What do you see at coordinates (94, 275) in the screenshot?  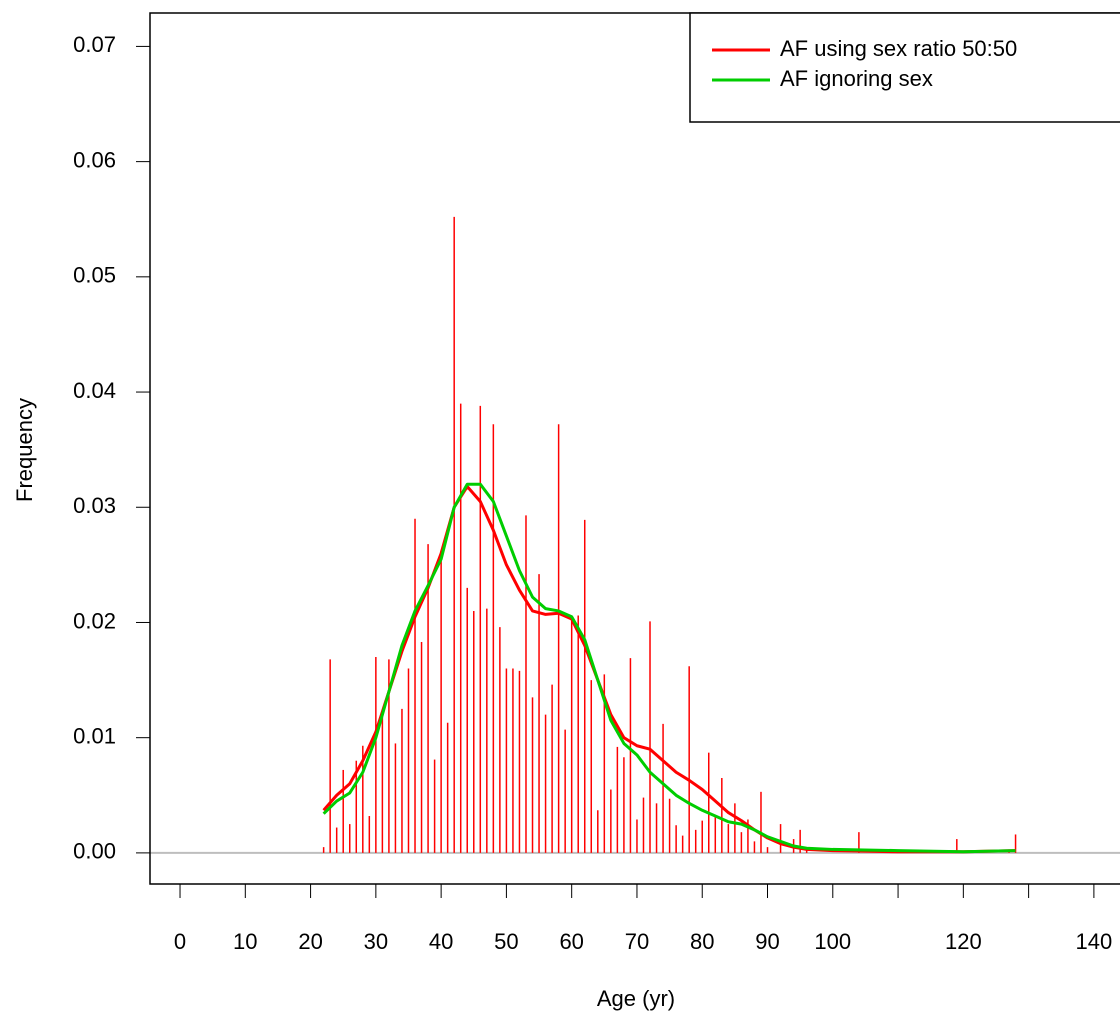 I see `y-tick-label: 0.05` at bounding box center [94, 275].